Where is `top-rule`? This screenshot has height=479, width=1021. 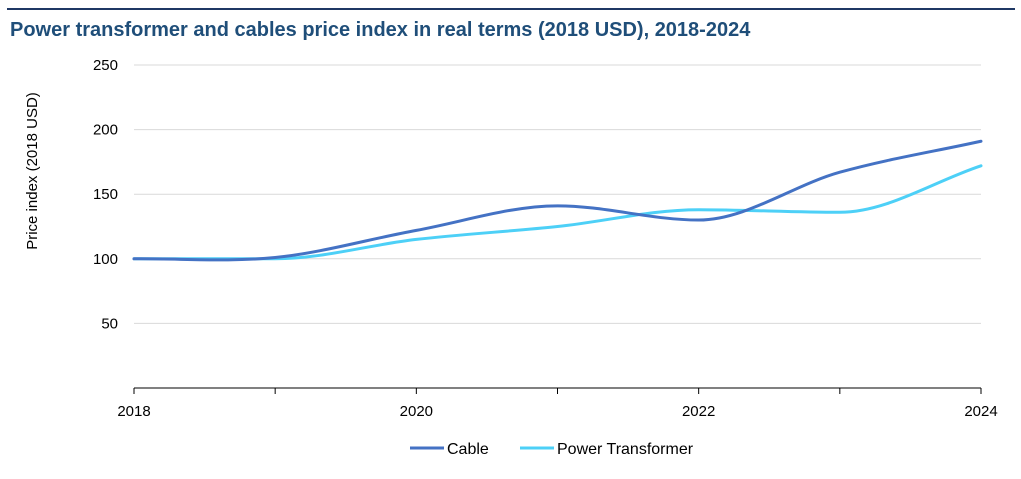 top-rule is located at coordinates (511, 9).